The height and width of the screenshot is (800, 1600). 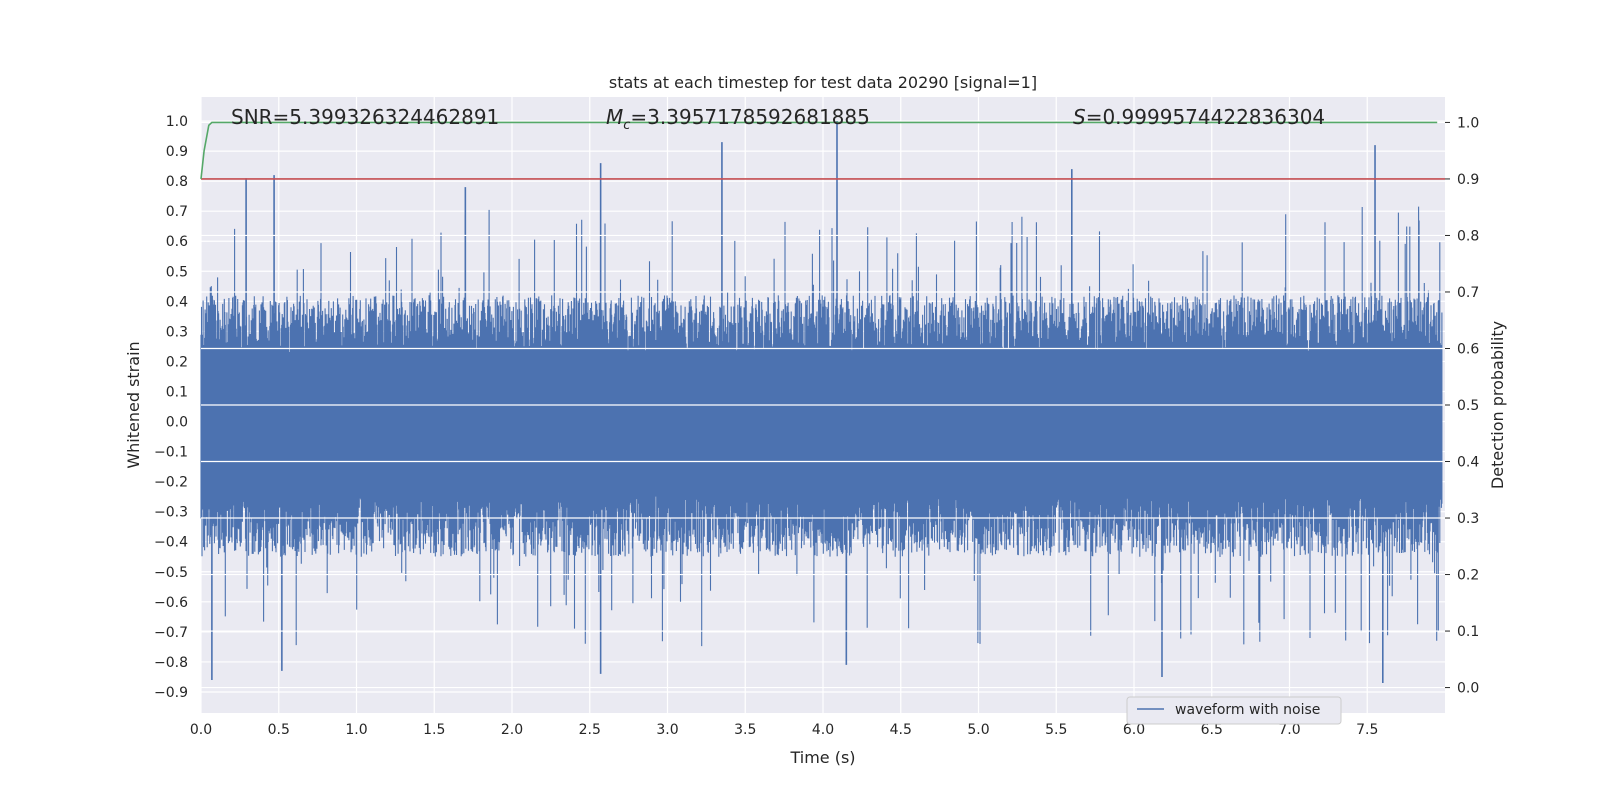 I want to click on y2-tick-label: 0.2, so click(x=1468, y=576).